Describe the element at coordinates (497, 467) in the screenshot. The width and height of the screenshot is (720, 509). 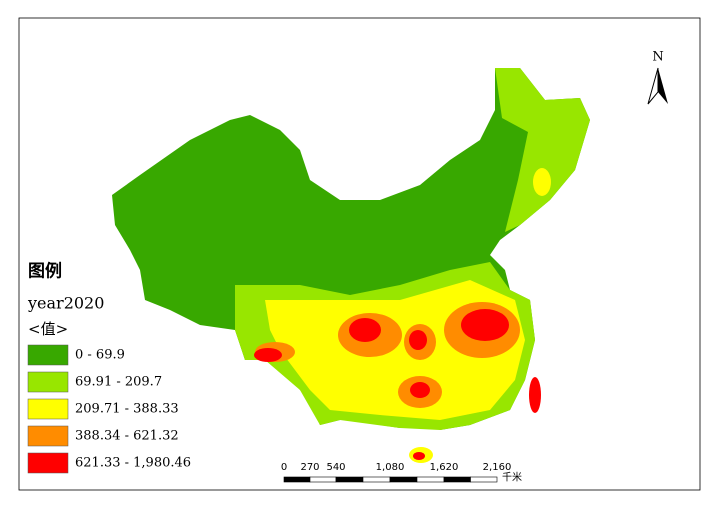
I see `scale-label: 2,160` at that location.